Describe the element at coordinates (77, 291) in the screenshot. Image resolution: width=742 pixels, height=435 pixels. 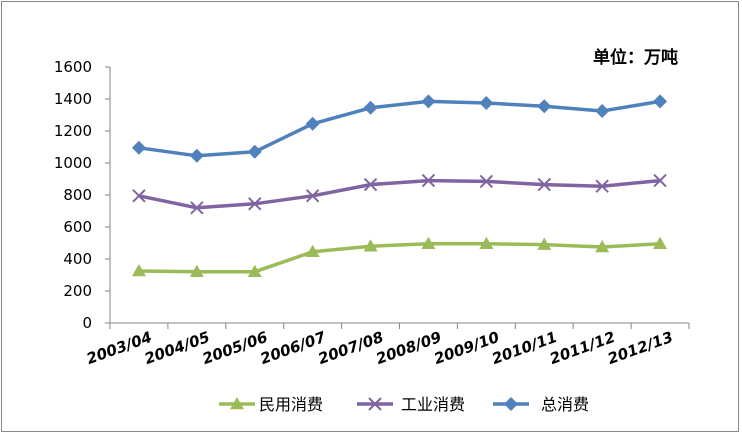
I see `y-tick-label: 200` at that location.